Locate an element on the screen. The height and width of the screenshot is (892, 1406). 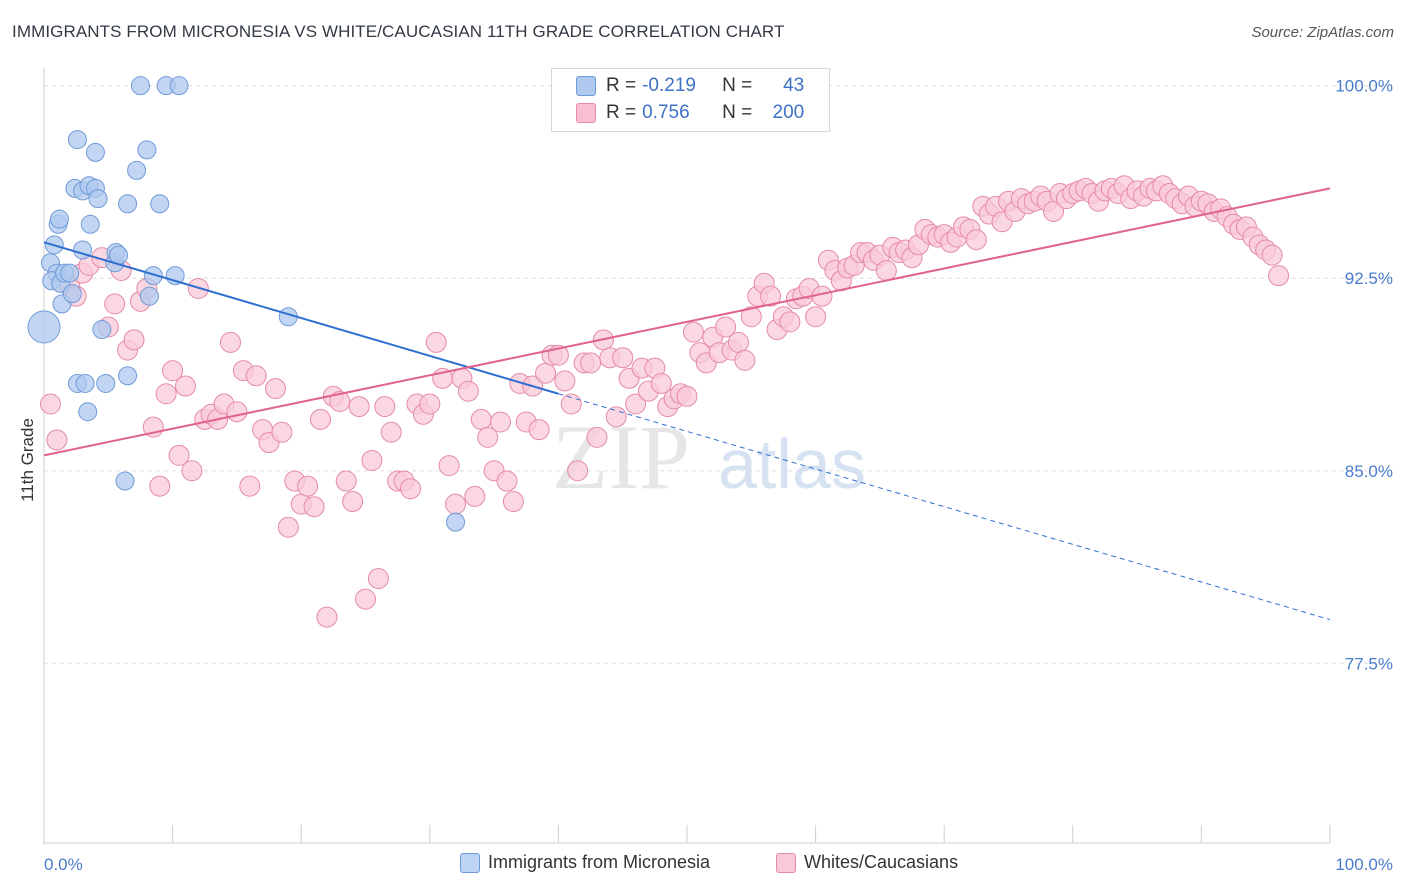
x-tick-label: 100.0% is located at coordinates (1364, 864).